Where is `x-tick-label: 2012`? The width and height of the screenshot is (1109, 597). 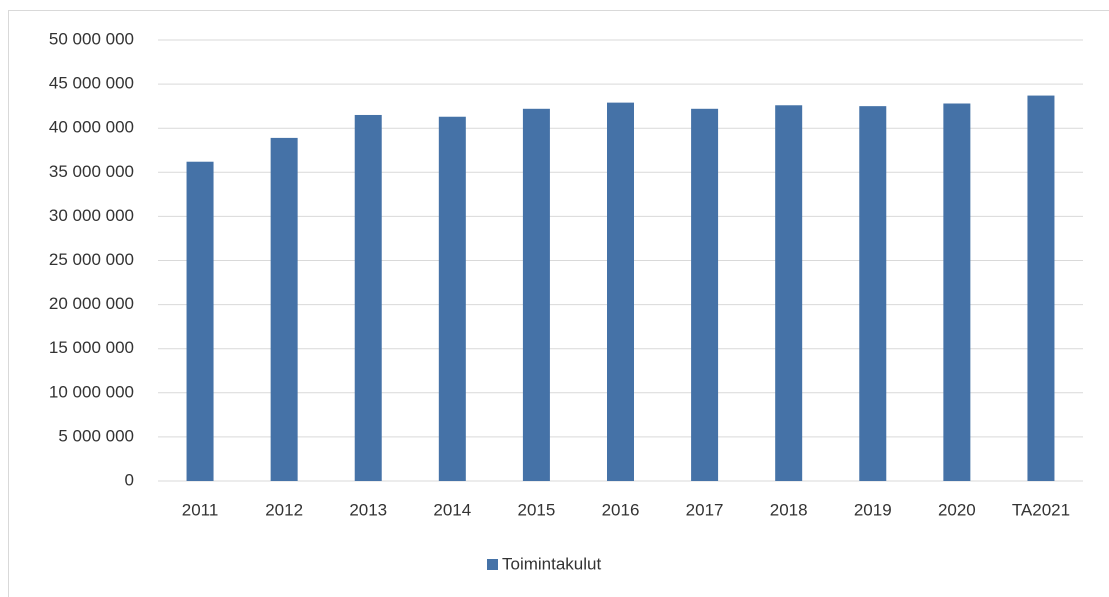 x-tick-label: 2012 is located at coordinates (284, 509).